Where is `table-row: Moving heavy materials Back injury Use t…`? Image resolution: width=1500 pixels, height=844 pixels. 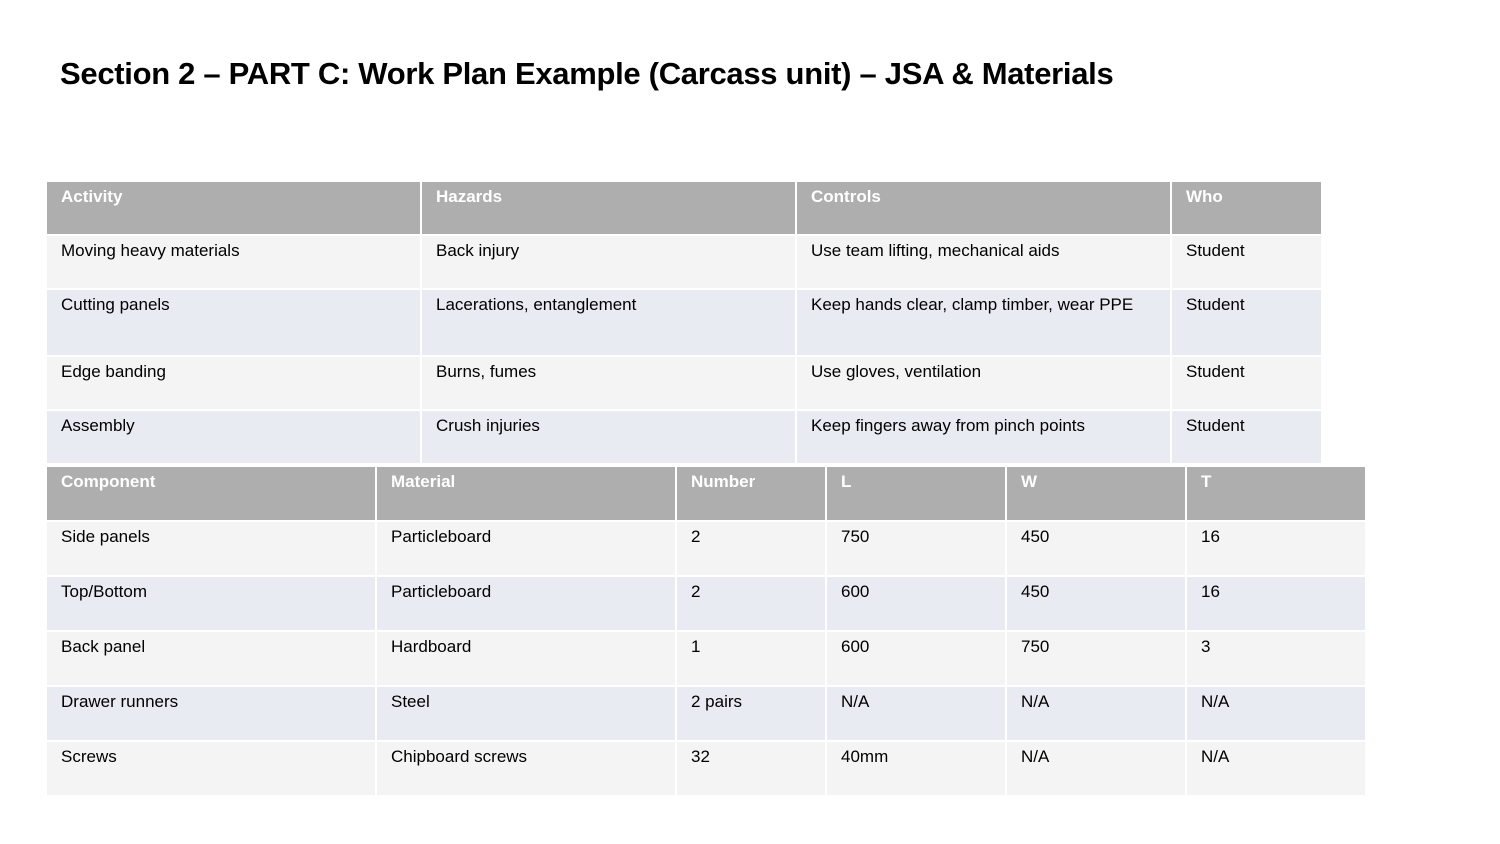 table-row: Moving heavy materials Back injury Use t… is located at coordinates (684, 262).